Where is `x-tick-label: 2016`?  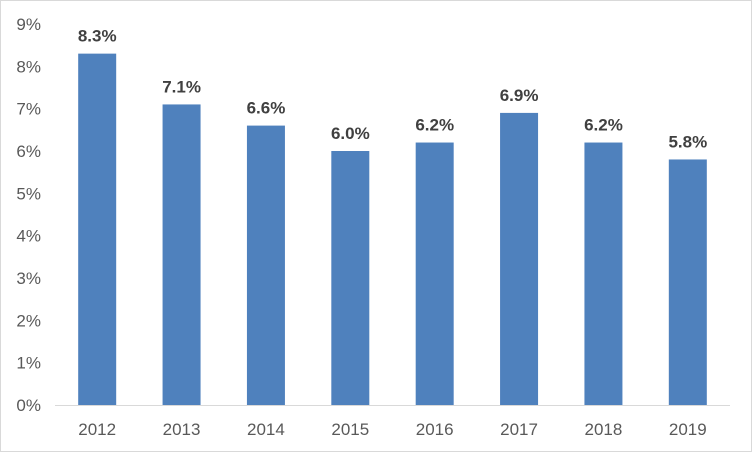
x-tick-label: 2016 is located at coordinates (435, 429).